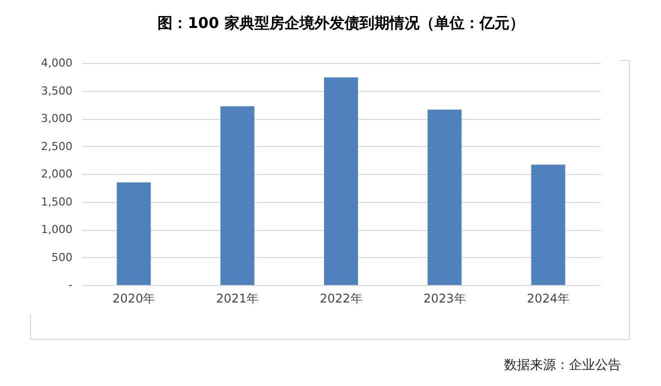 Image resolution: width=661 pixels, height=386 pixels. What do you see at coordinates (56, 118) in the screenshot?
I see `y-tick-label: 3,000` at bounding box center [56, 118].